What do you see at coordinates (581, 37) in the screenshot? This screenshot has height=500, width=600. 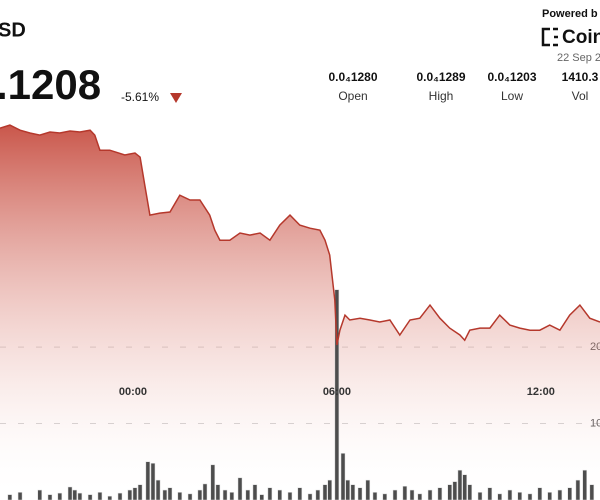 I see `brand: Coin` at bounding box center [581, 37].